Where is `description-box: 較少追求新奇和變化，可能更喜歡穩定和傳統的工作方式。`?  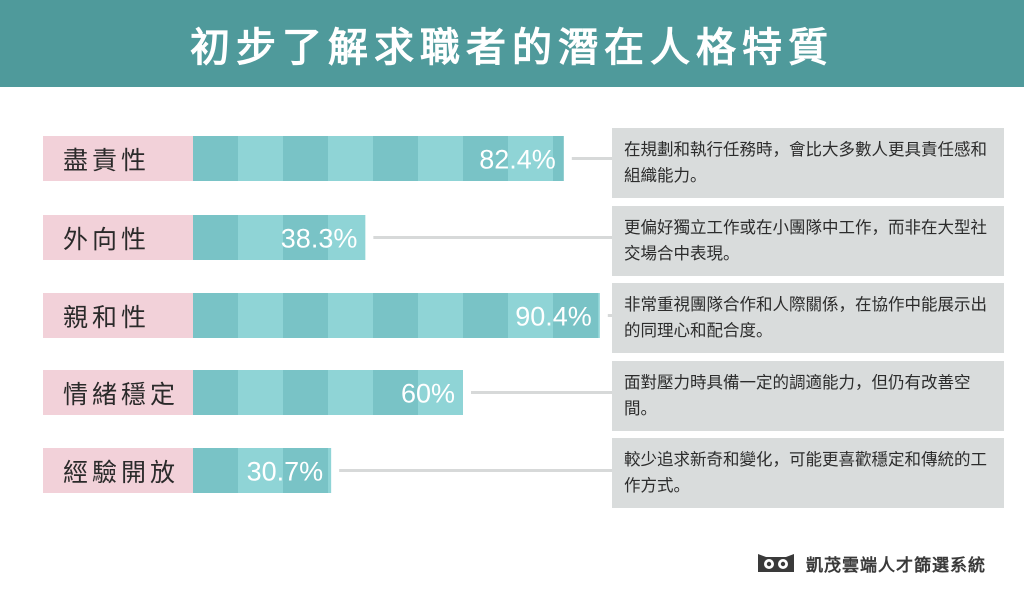
description-box: 較少追求新奇和變化，可能更喜歡穩定和傳統的工作方式。 is located at coordinates (808, 473).